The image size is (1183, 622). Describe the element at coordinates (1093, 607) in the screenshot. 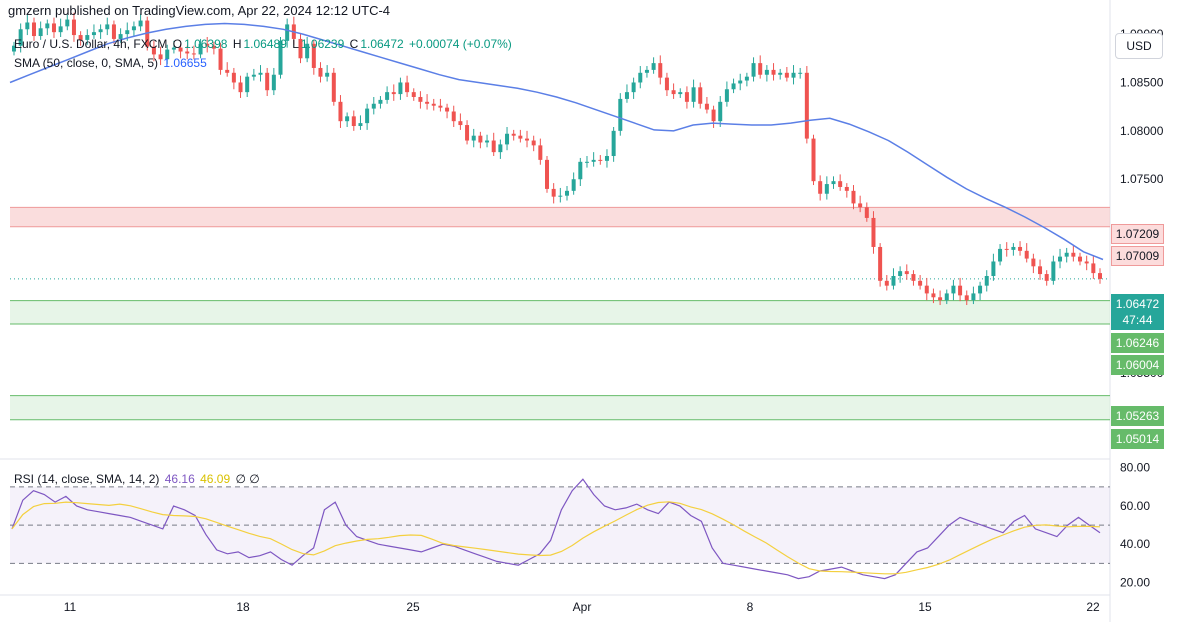

I see `time-tick-label: 22` at that location.